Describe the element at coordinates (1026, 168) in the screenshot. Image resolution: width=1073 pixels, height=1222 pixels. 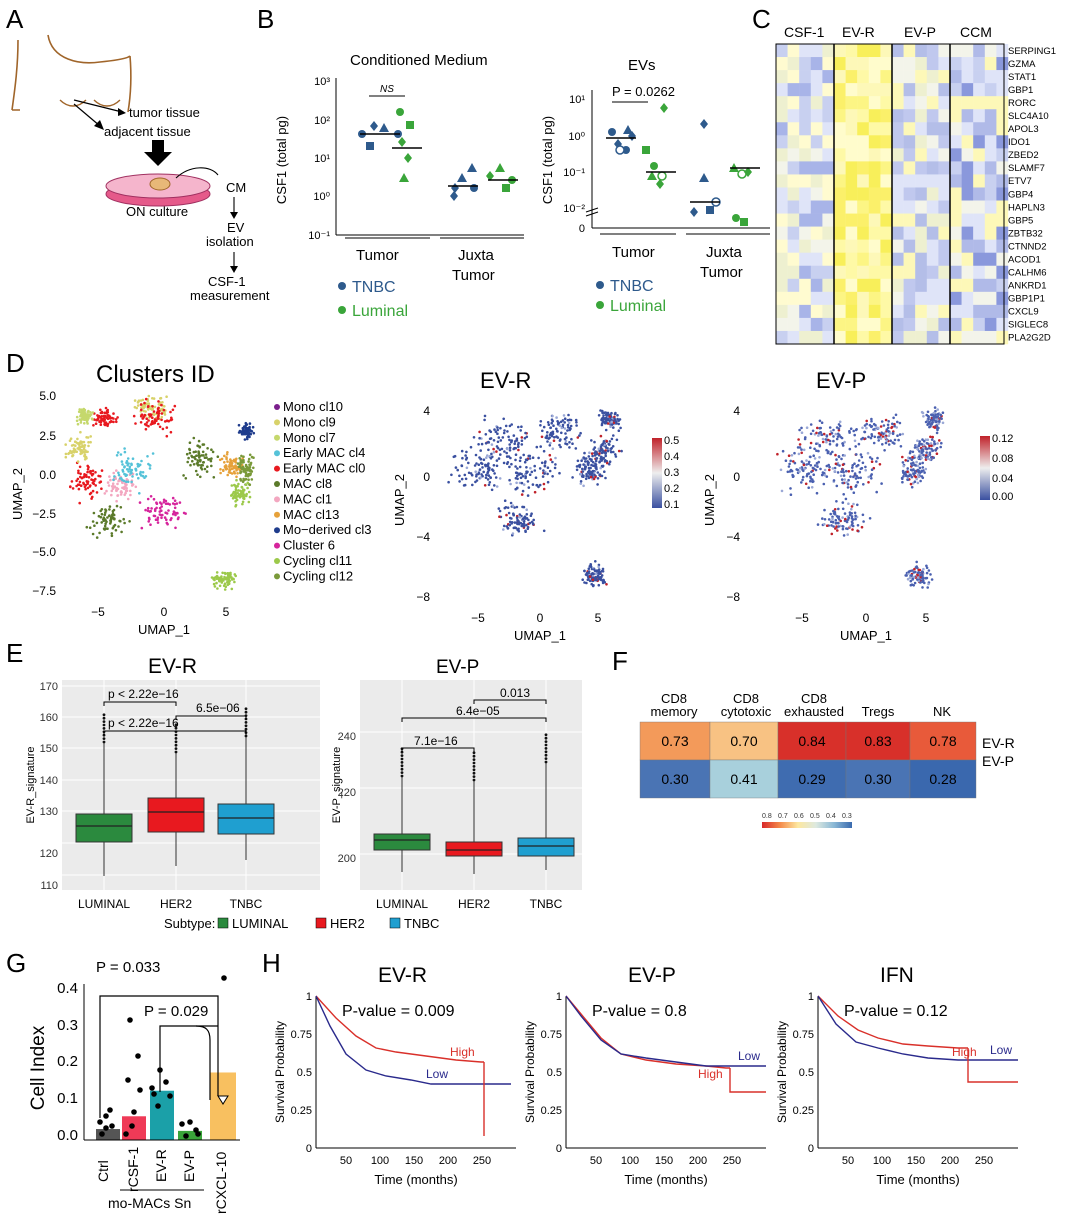
I see `gene-label: SLAMF7` at that location.